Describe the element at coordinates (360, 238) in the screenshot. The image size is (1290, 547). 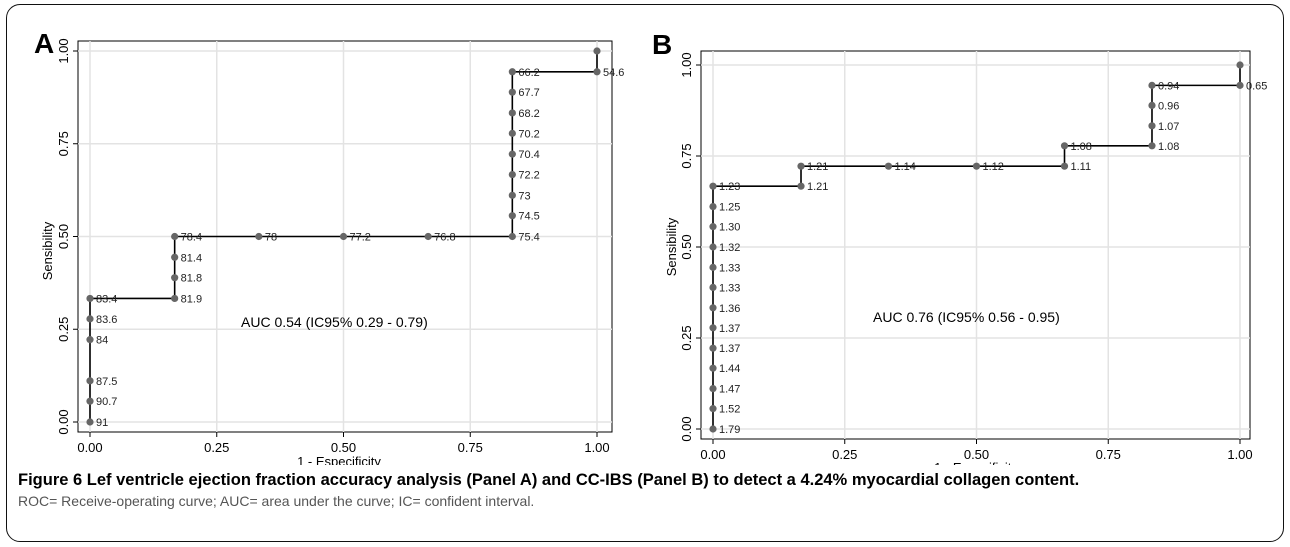
I see `point-label: 77.2` at that location.